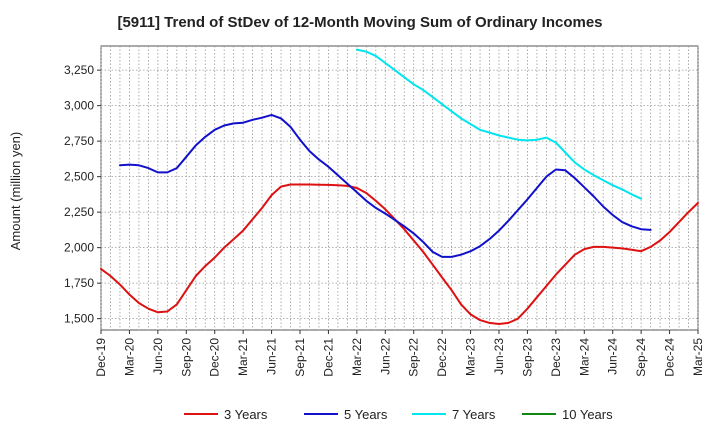  Describe the element at coordinates (79, 319) in the screenshot. I see `y-tick-label: 1,500` at that location.